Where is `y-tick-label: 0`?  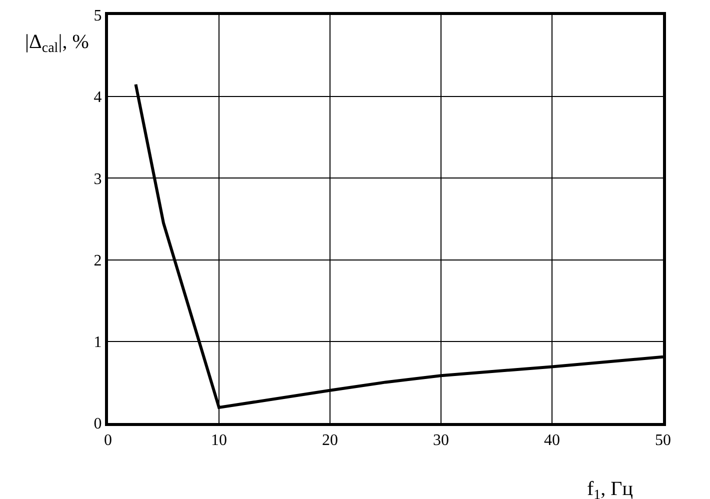
y-tick-label: 0 is located at coordinates (98, 424).